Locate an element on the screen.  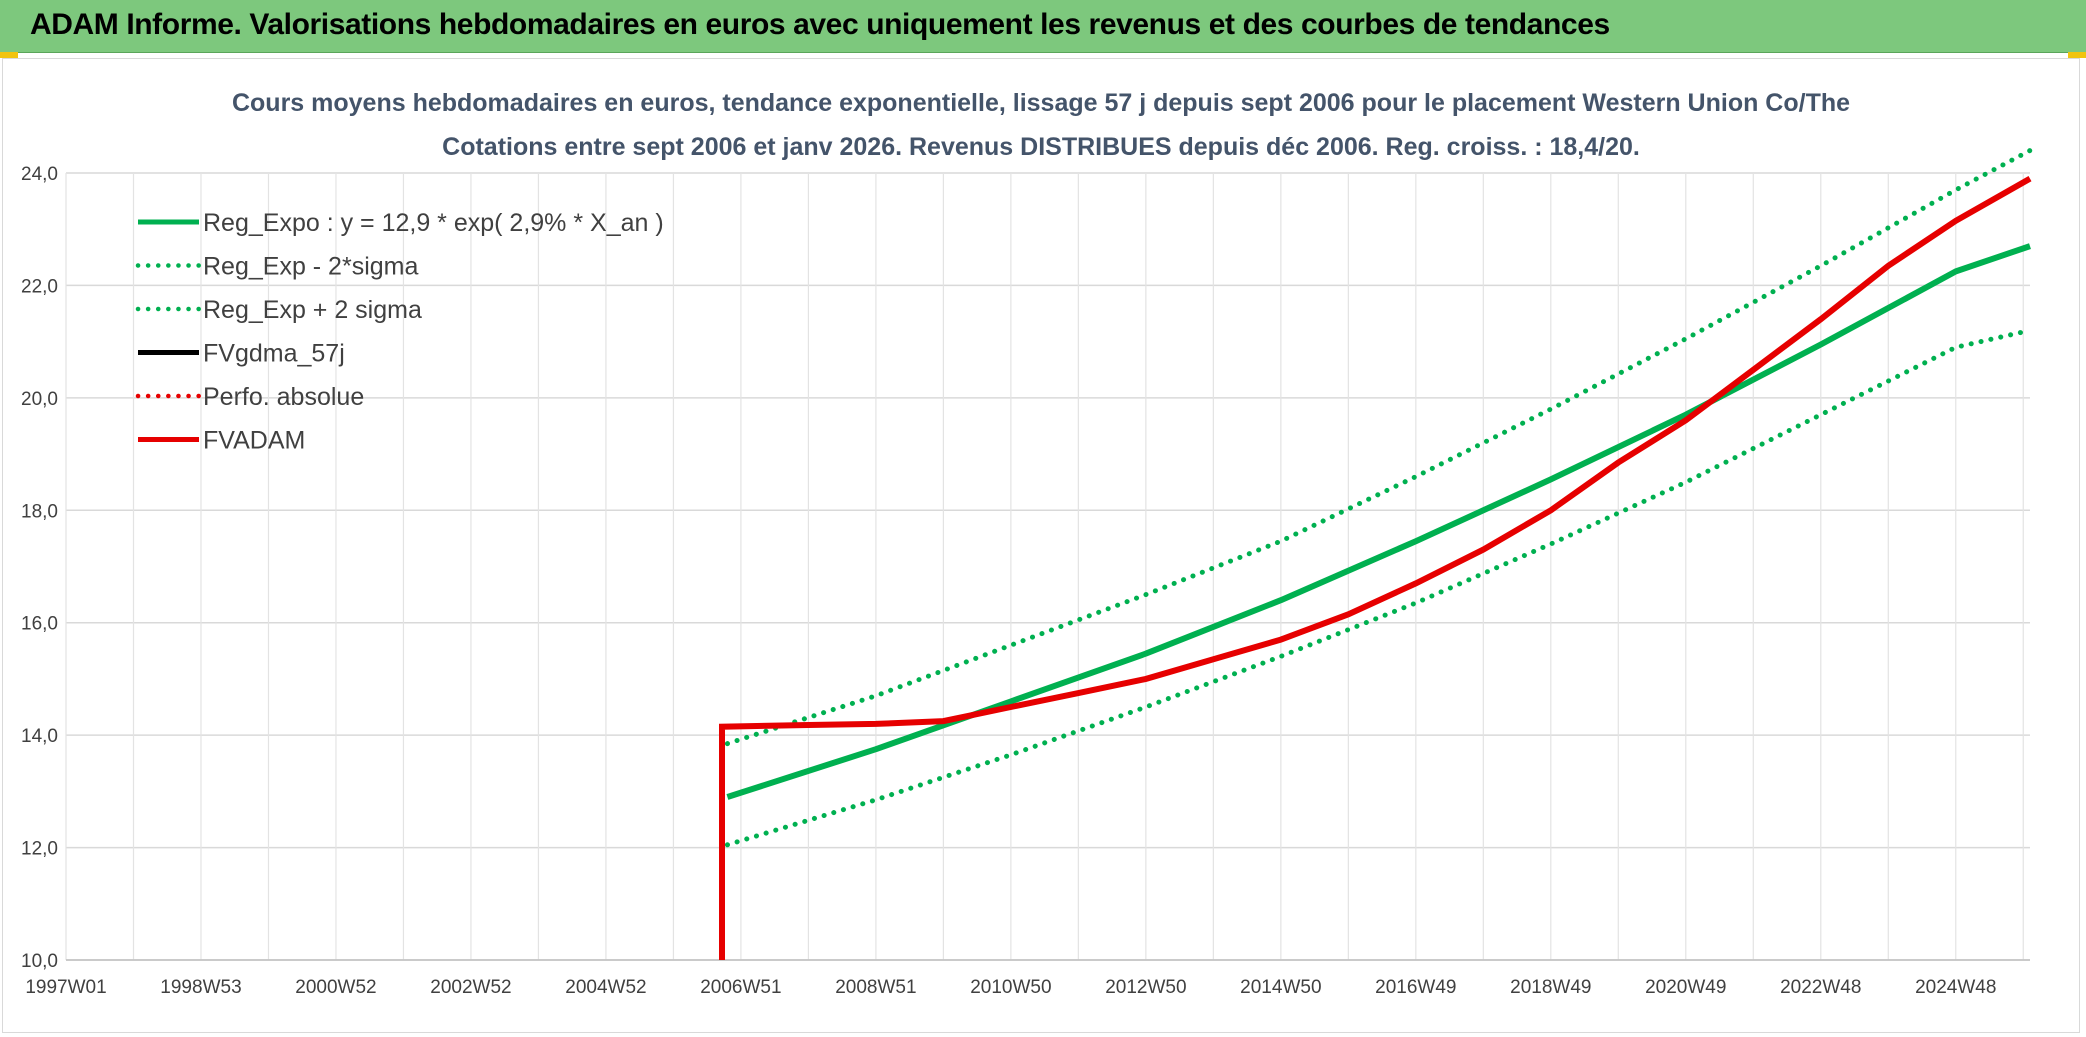
y-tick-label: 14,0 is located at coordinates (39, 736).